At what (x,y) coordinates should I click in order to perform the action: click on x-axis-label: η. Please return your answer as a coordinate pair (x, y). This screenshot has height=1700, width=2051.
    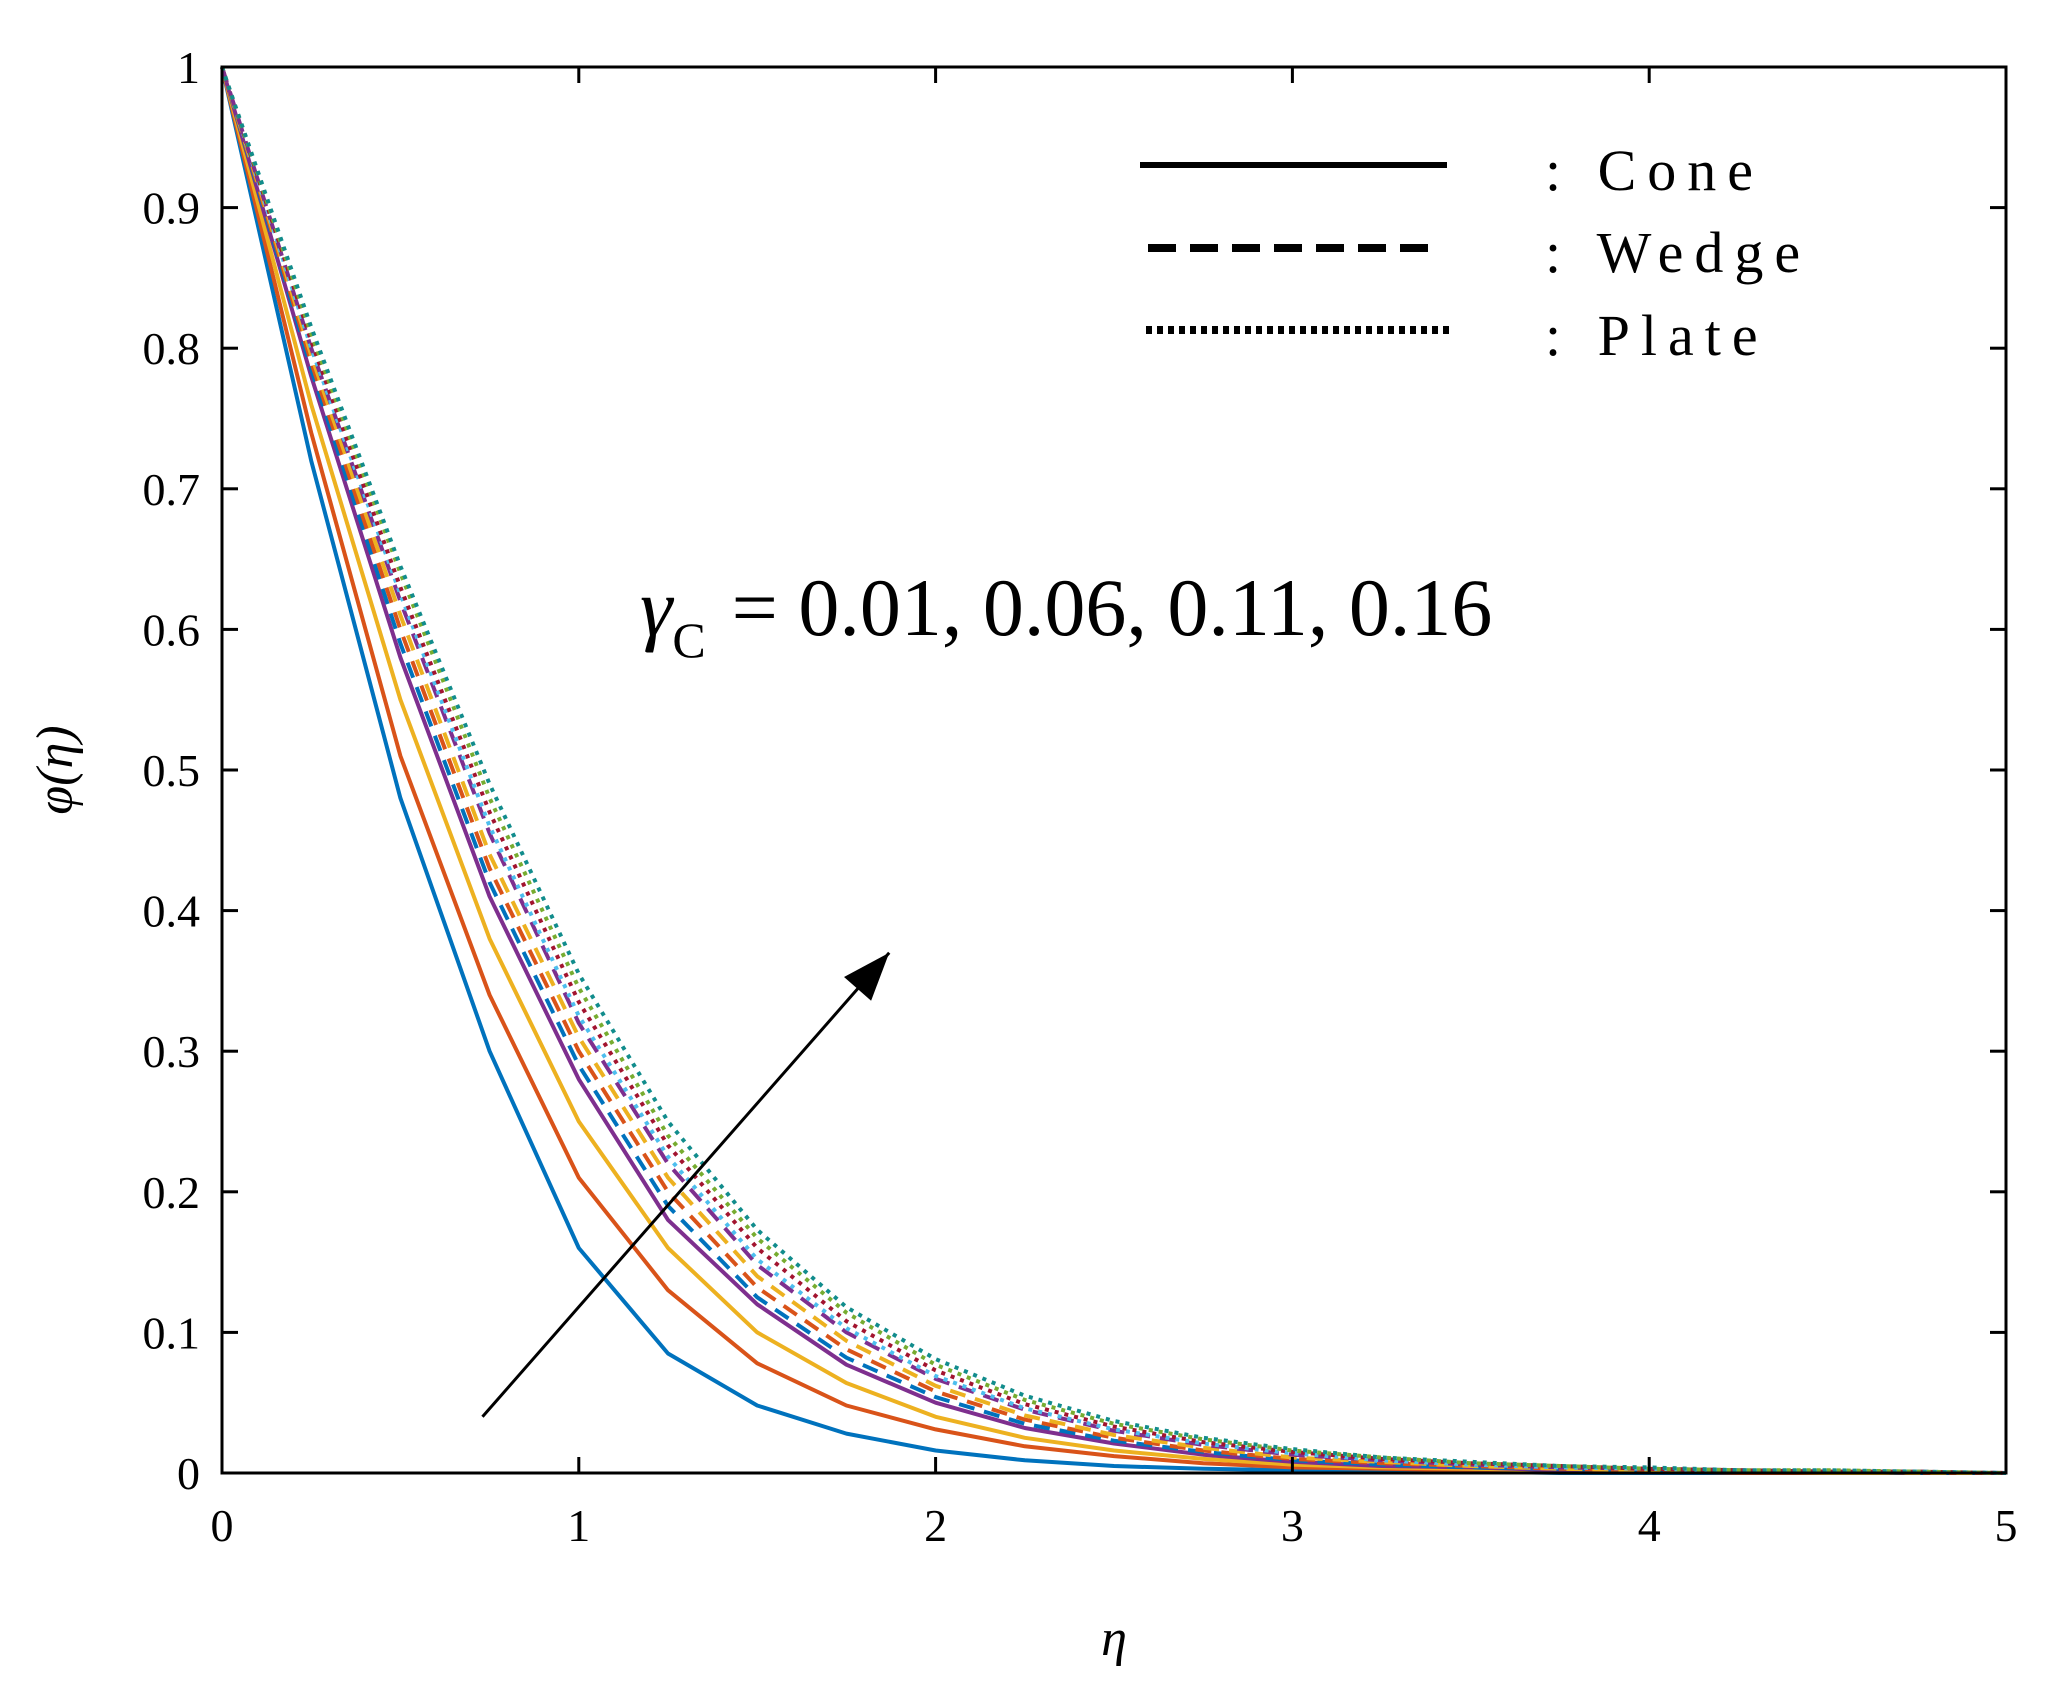
    Looking at the image, I should click on (1114, 1638).